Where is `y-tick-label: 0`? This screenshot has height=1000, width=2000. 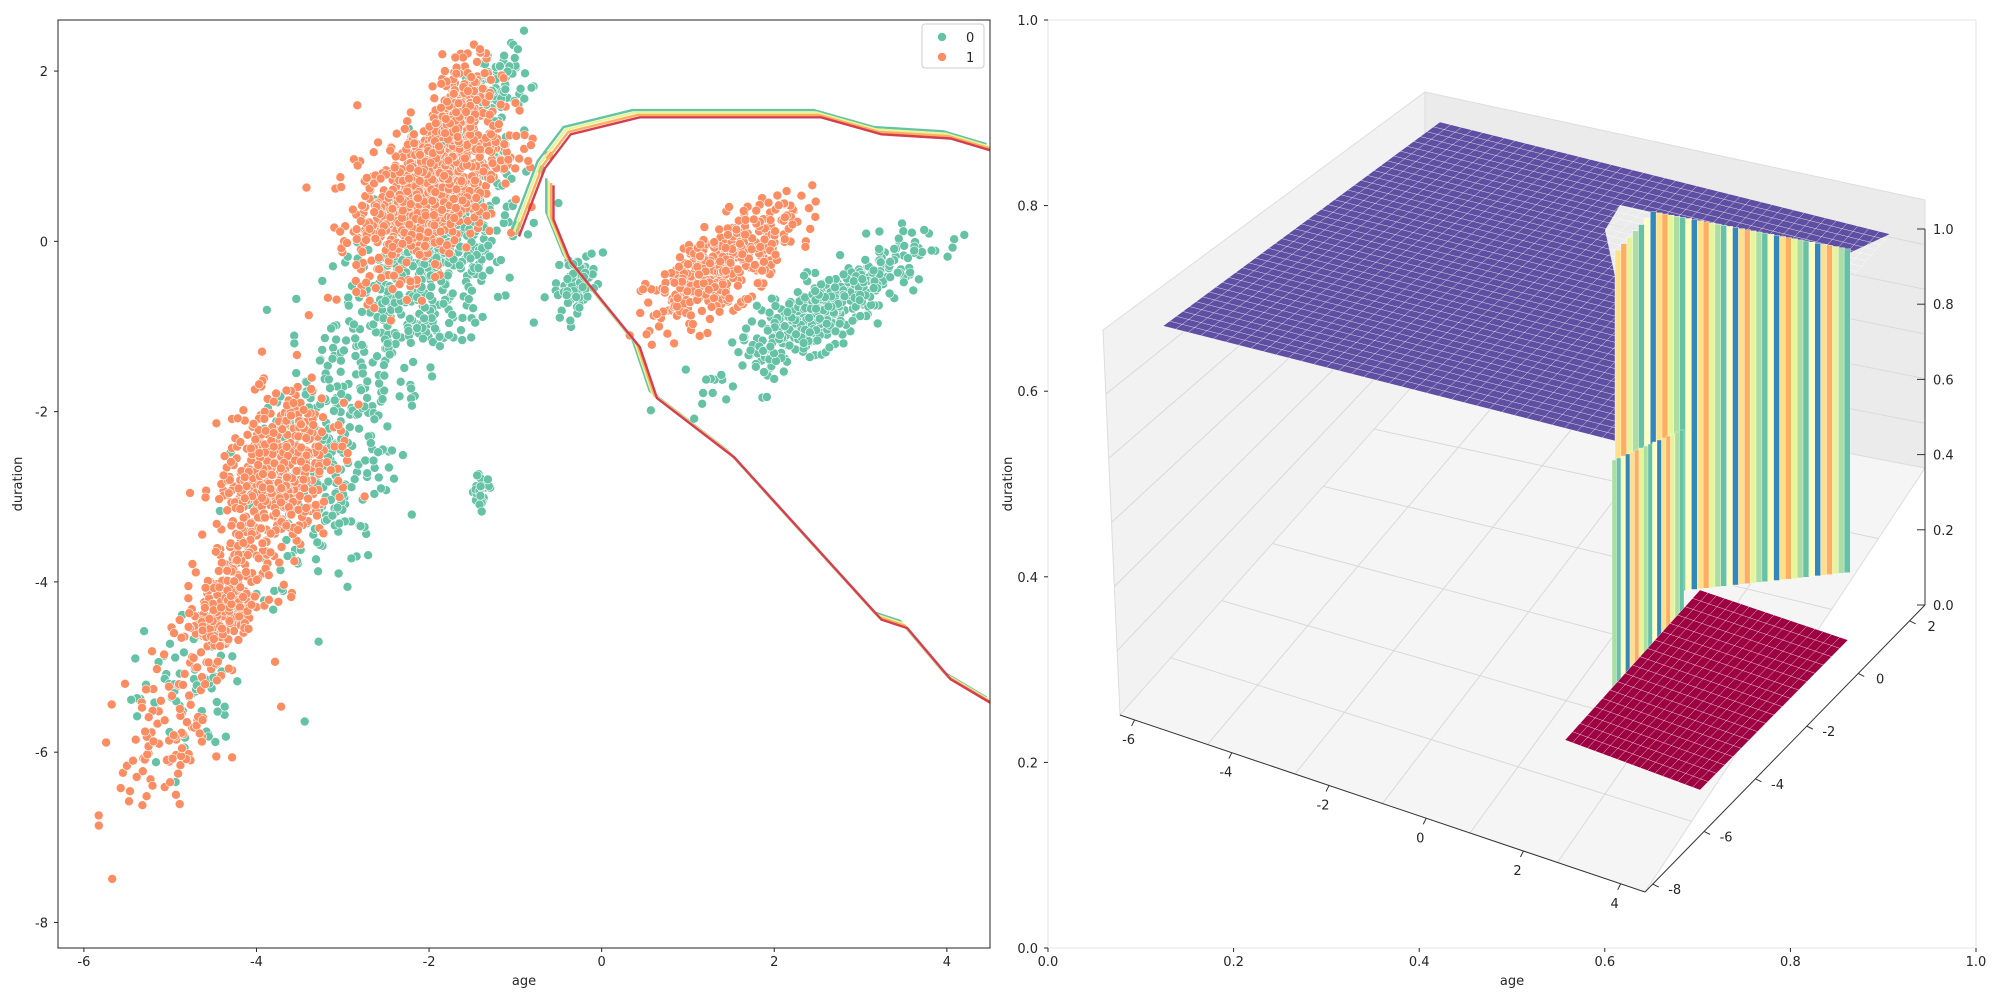 y-tick-label: 0 is located at coordinates (44, 242).